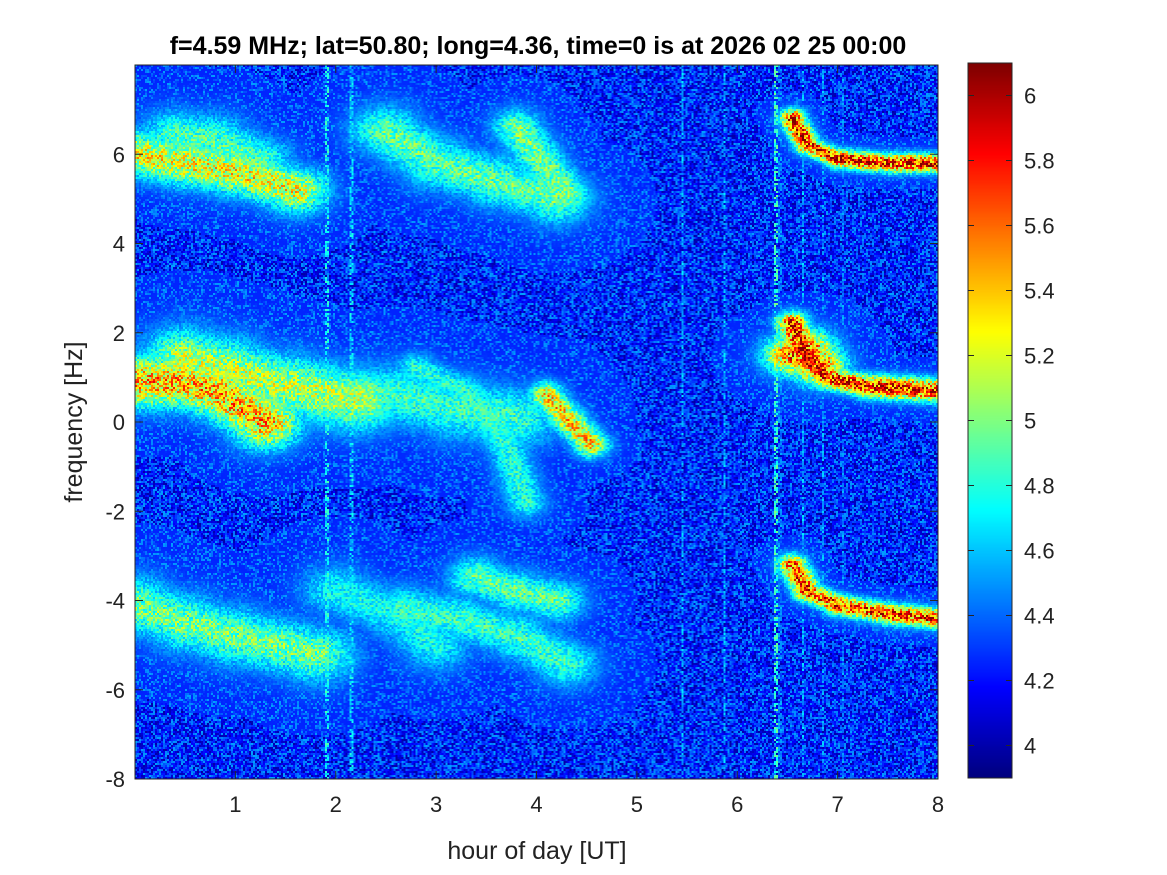  I want to click on colorbar-area, so click(990, 420).